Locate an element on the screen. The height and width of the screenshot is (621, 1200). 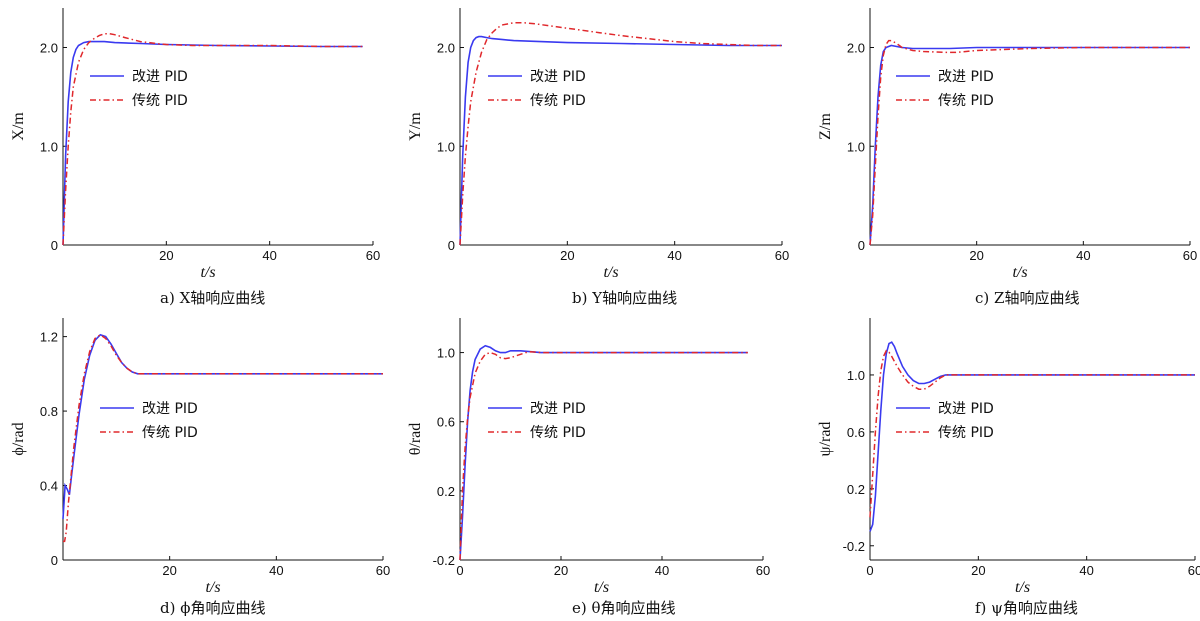
chart-b-y-axis-label: Y/m is located at coordinates (415, 126).